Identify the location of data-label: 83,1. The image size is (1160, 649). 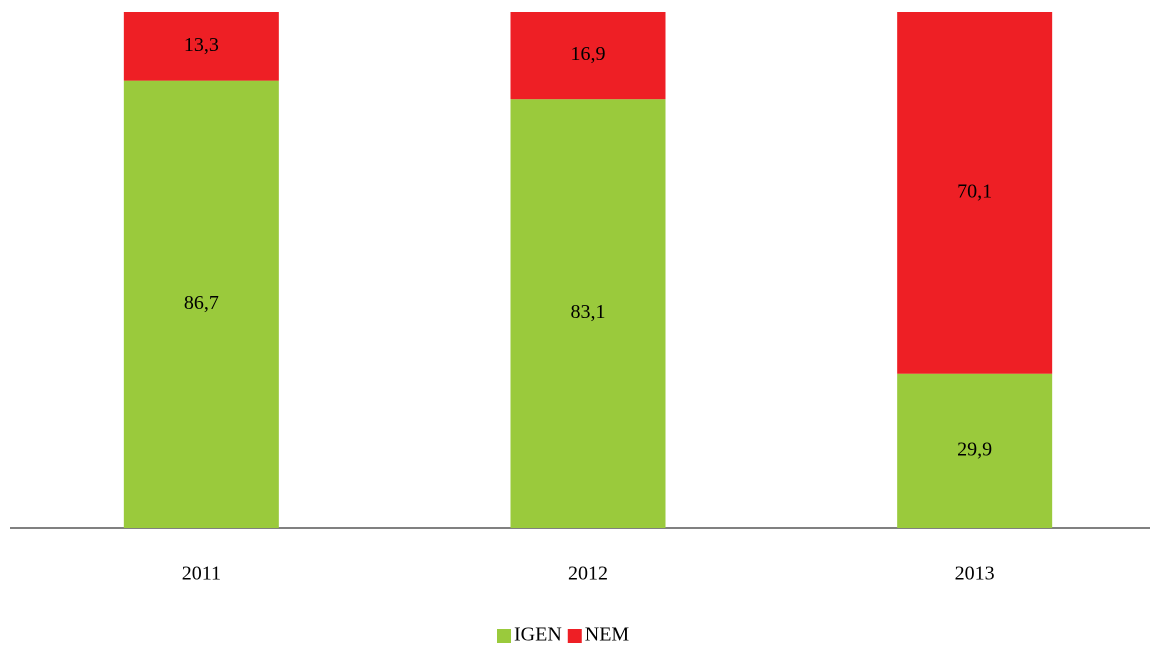
(588, 312).